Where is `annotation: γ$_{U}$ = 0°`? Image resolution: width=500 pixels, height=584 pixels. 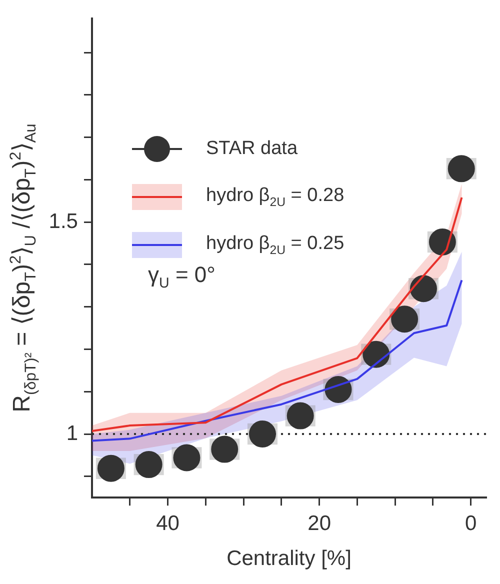 annotation: γ$_{U}$ = 0° is located at coordinates (182, 277).